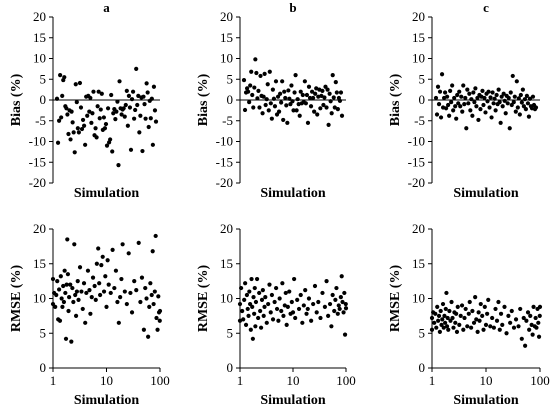 Image resolution: width=550 pixels, height=416 pixels. Describe the element at coordinates (240, 380) in the screenshot. I see `x-tick-label: 1` at that location.